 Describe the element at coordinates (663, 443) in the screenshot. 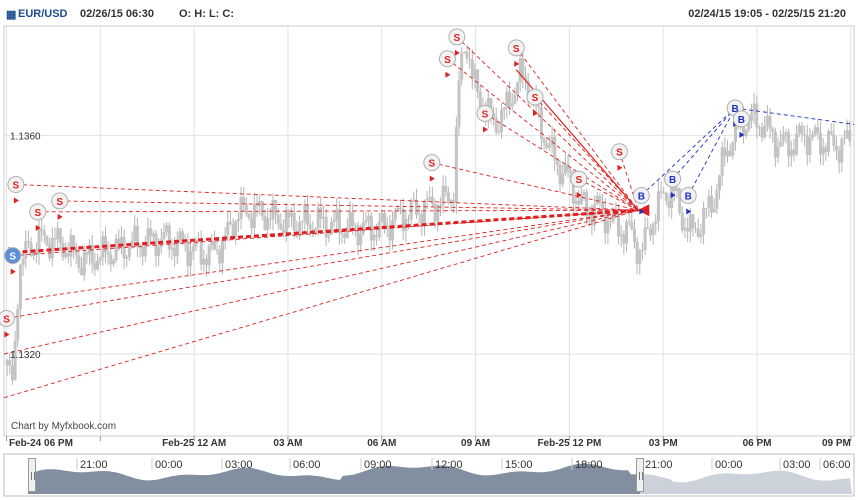

I see `x-tick-label: 03 PM` at that location.